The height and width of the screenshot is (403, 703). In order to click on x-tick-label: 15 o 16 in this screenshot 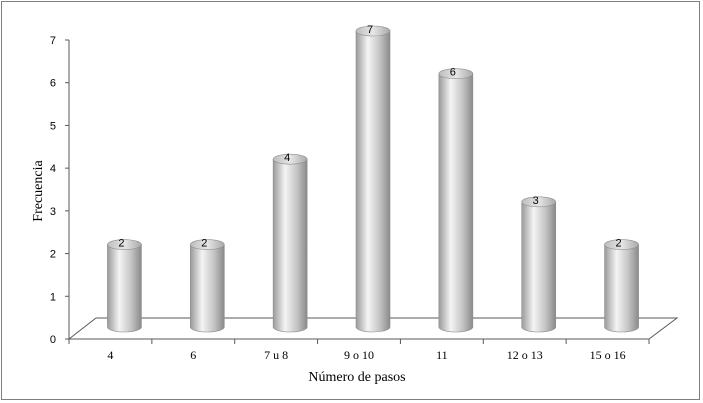, I will do `click(608, 355)`.